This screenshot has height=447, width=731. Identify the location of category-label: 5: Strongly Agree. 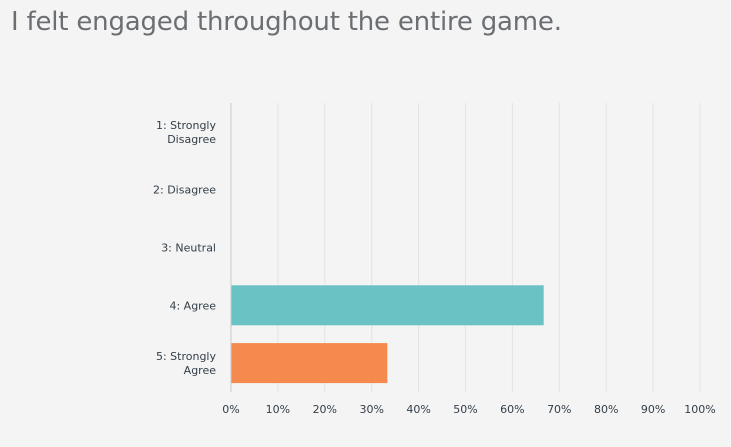
(186, 363).